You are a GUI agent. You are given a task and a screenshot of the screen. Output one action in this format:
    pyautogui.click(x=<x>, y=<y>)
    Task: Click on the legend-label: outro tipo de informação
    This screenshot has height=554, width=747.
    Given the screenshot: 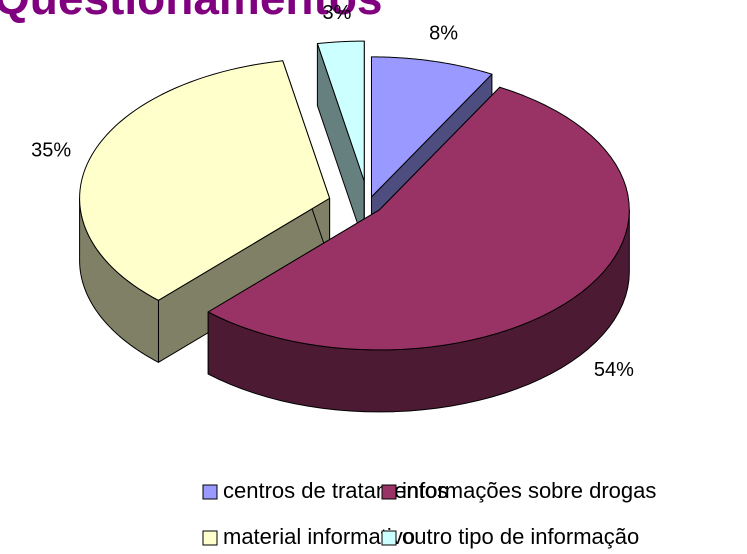 What is the action you would take?
    pyautogui.click(x=520, y=536)
    